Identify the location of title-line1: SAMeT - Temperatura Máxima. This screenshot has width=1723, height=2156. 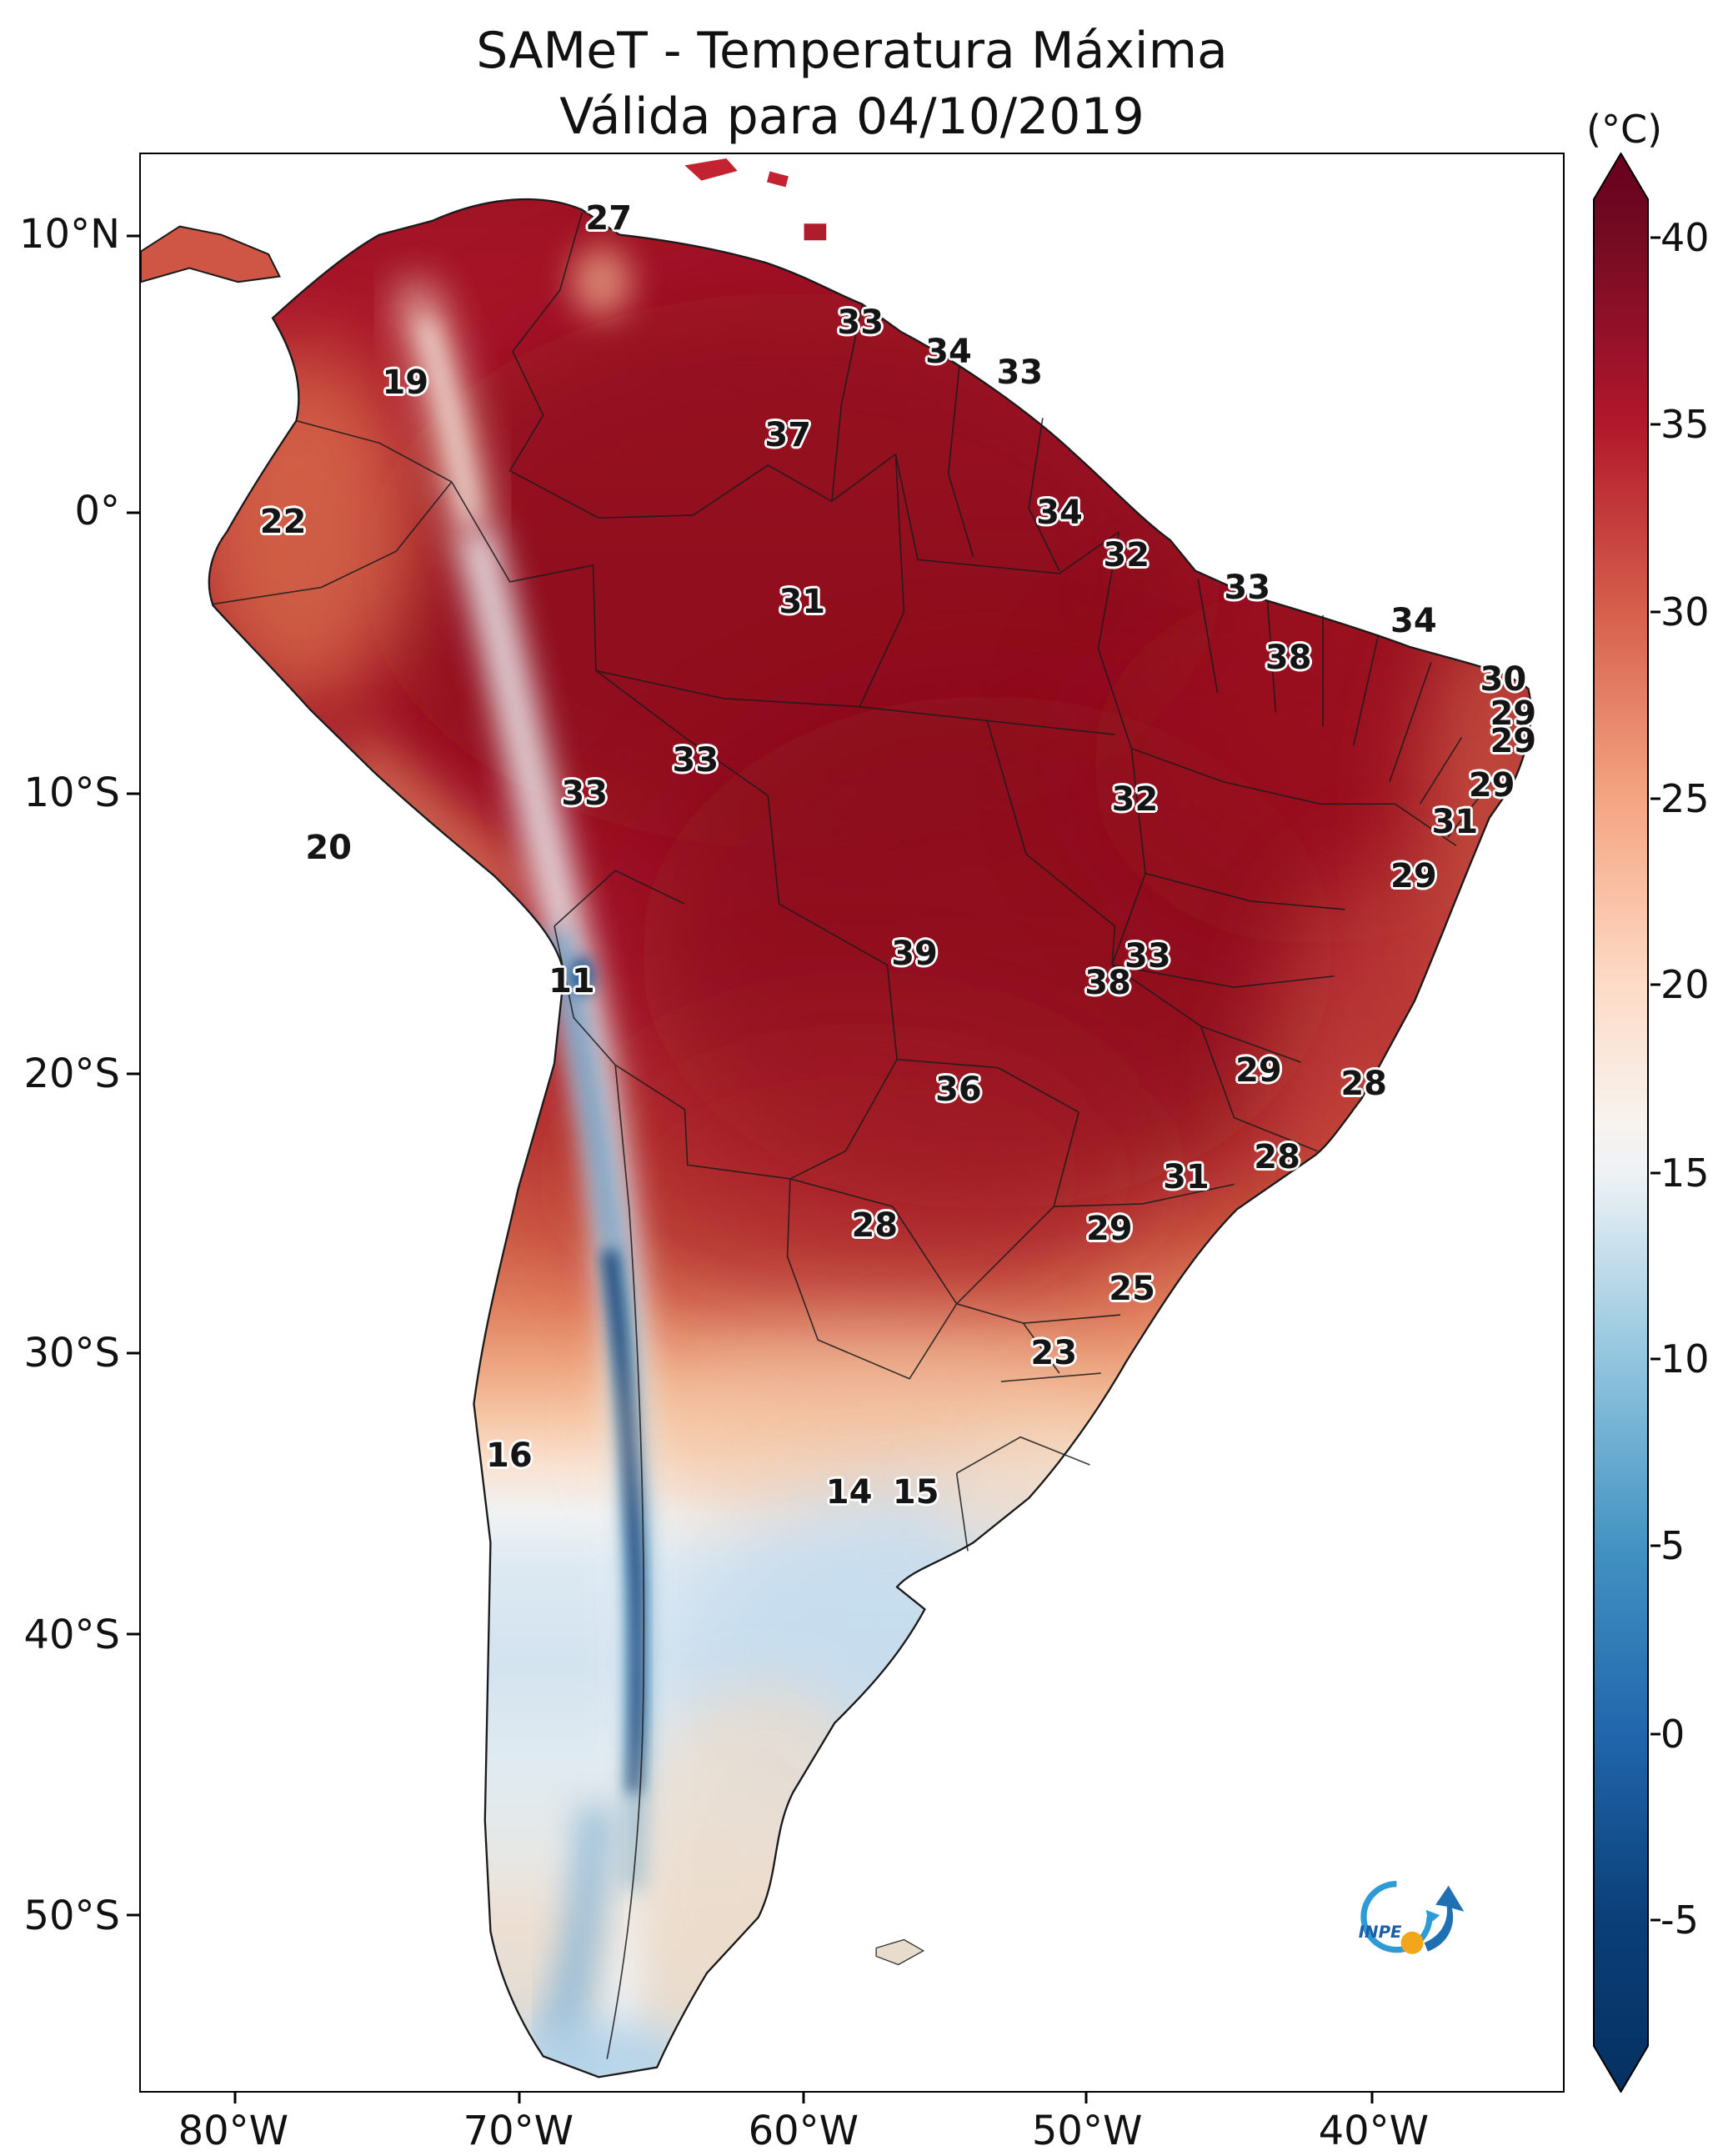
(852, 51).